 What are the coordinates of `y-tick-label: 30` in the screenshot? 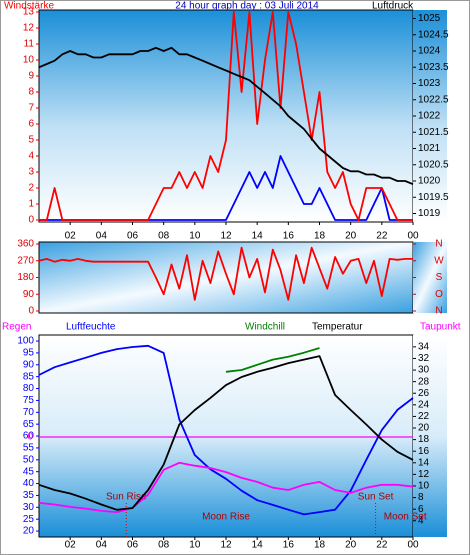 It's located at (29, 507).